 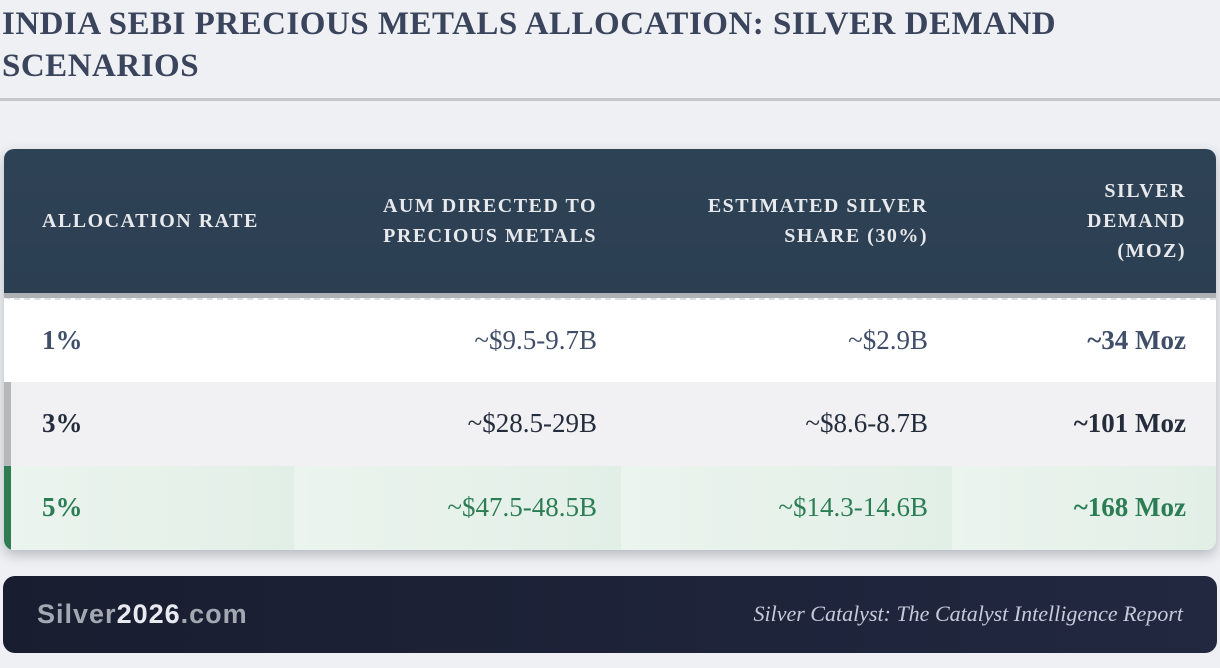 I want to click on site-name: Silver2026.com, so click(x=142, y=614).